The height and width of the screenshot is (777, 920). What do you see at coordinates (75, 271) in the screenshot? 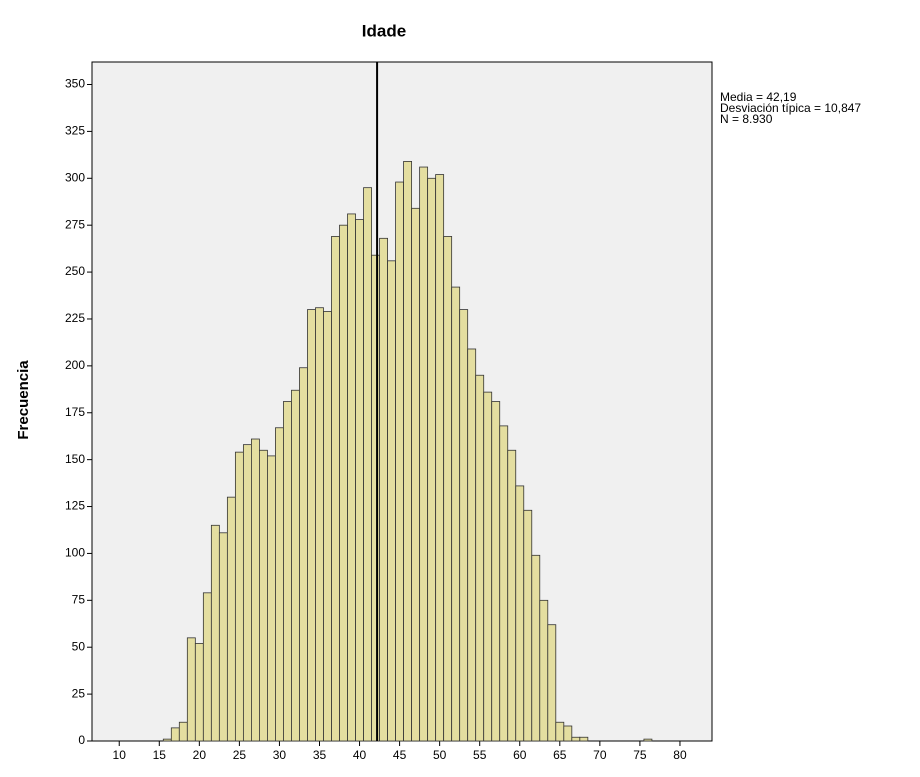
I see `y-tick-label: 250` at bounding box center [75, 271].